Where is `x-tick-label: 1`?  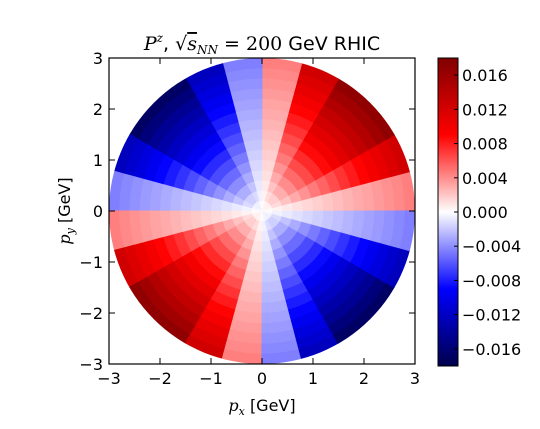 x-tick-label: 1 is located at coordinates (313, 378).